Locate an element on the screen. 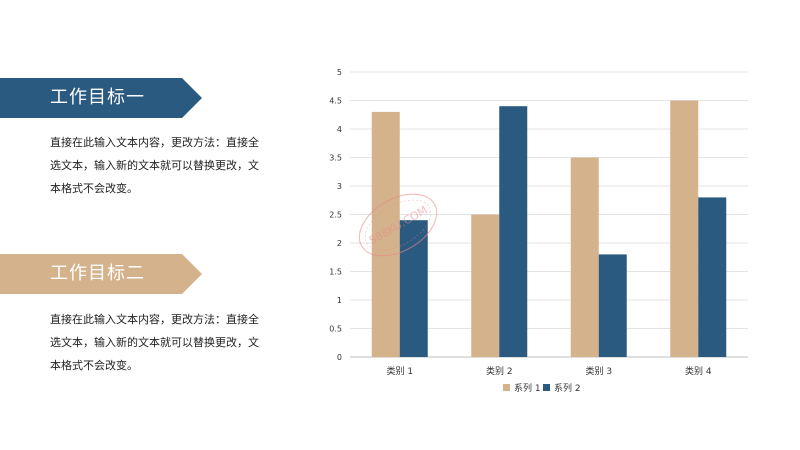  x-category-label: 类别 2 is located at coordinates (499, 371).